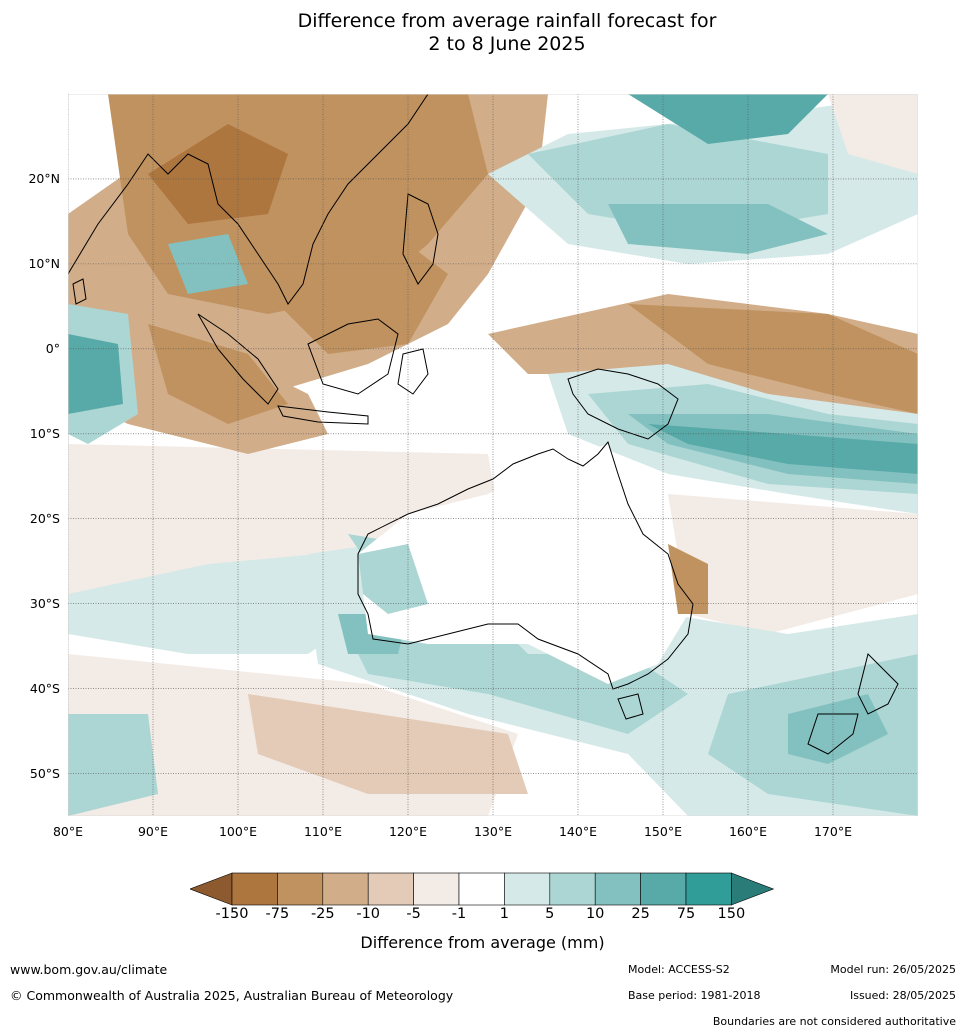  I want to click on colorbar-tick-label: -10, so click(368, 914).